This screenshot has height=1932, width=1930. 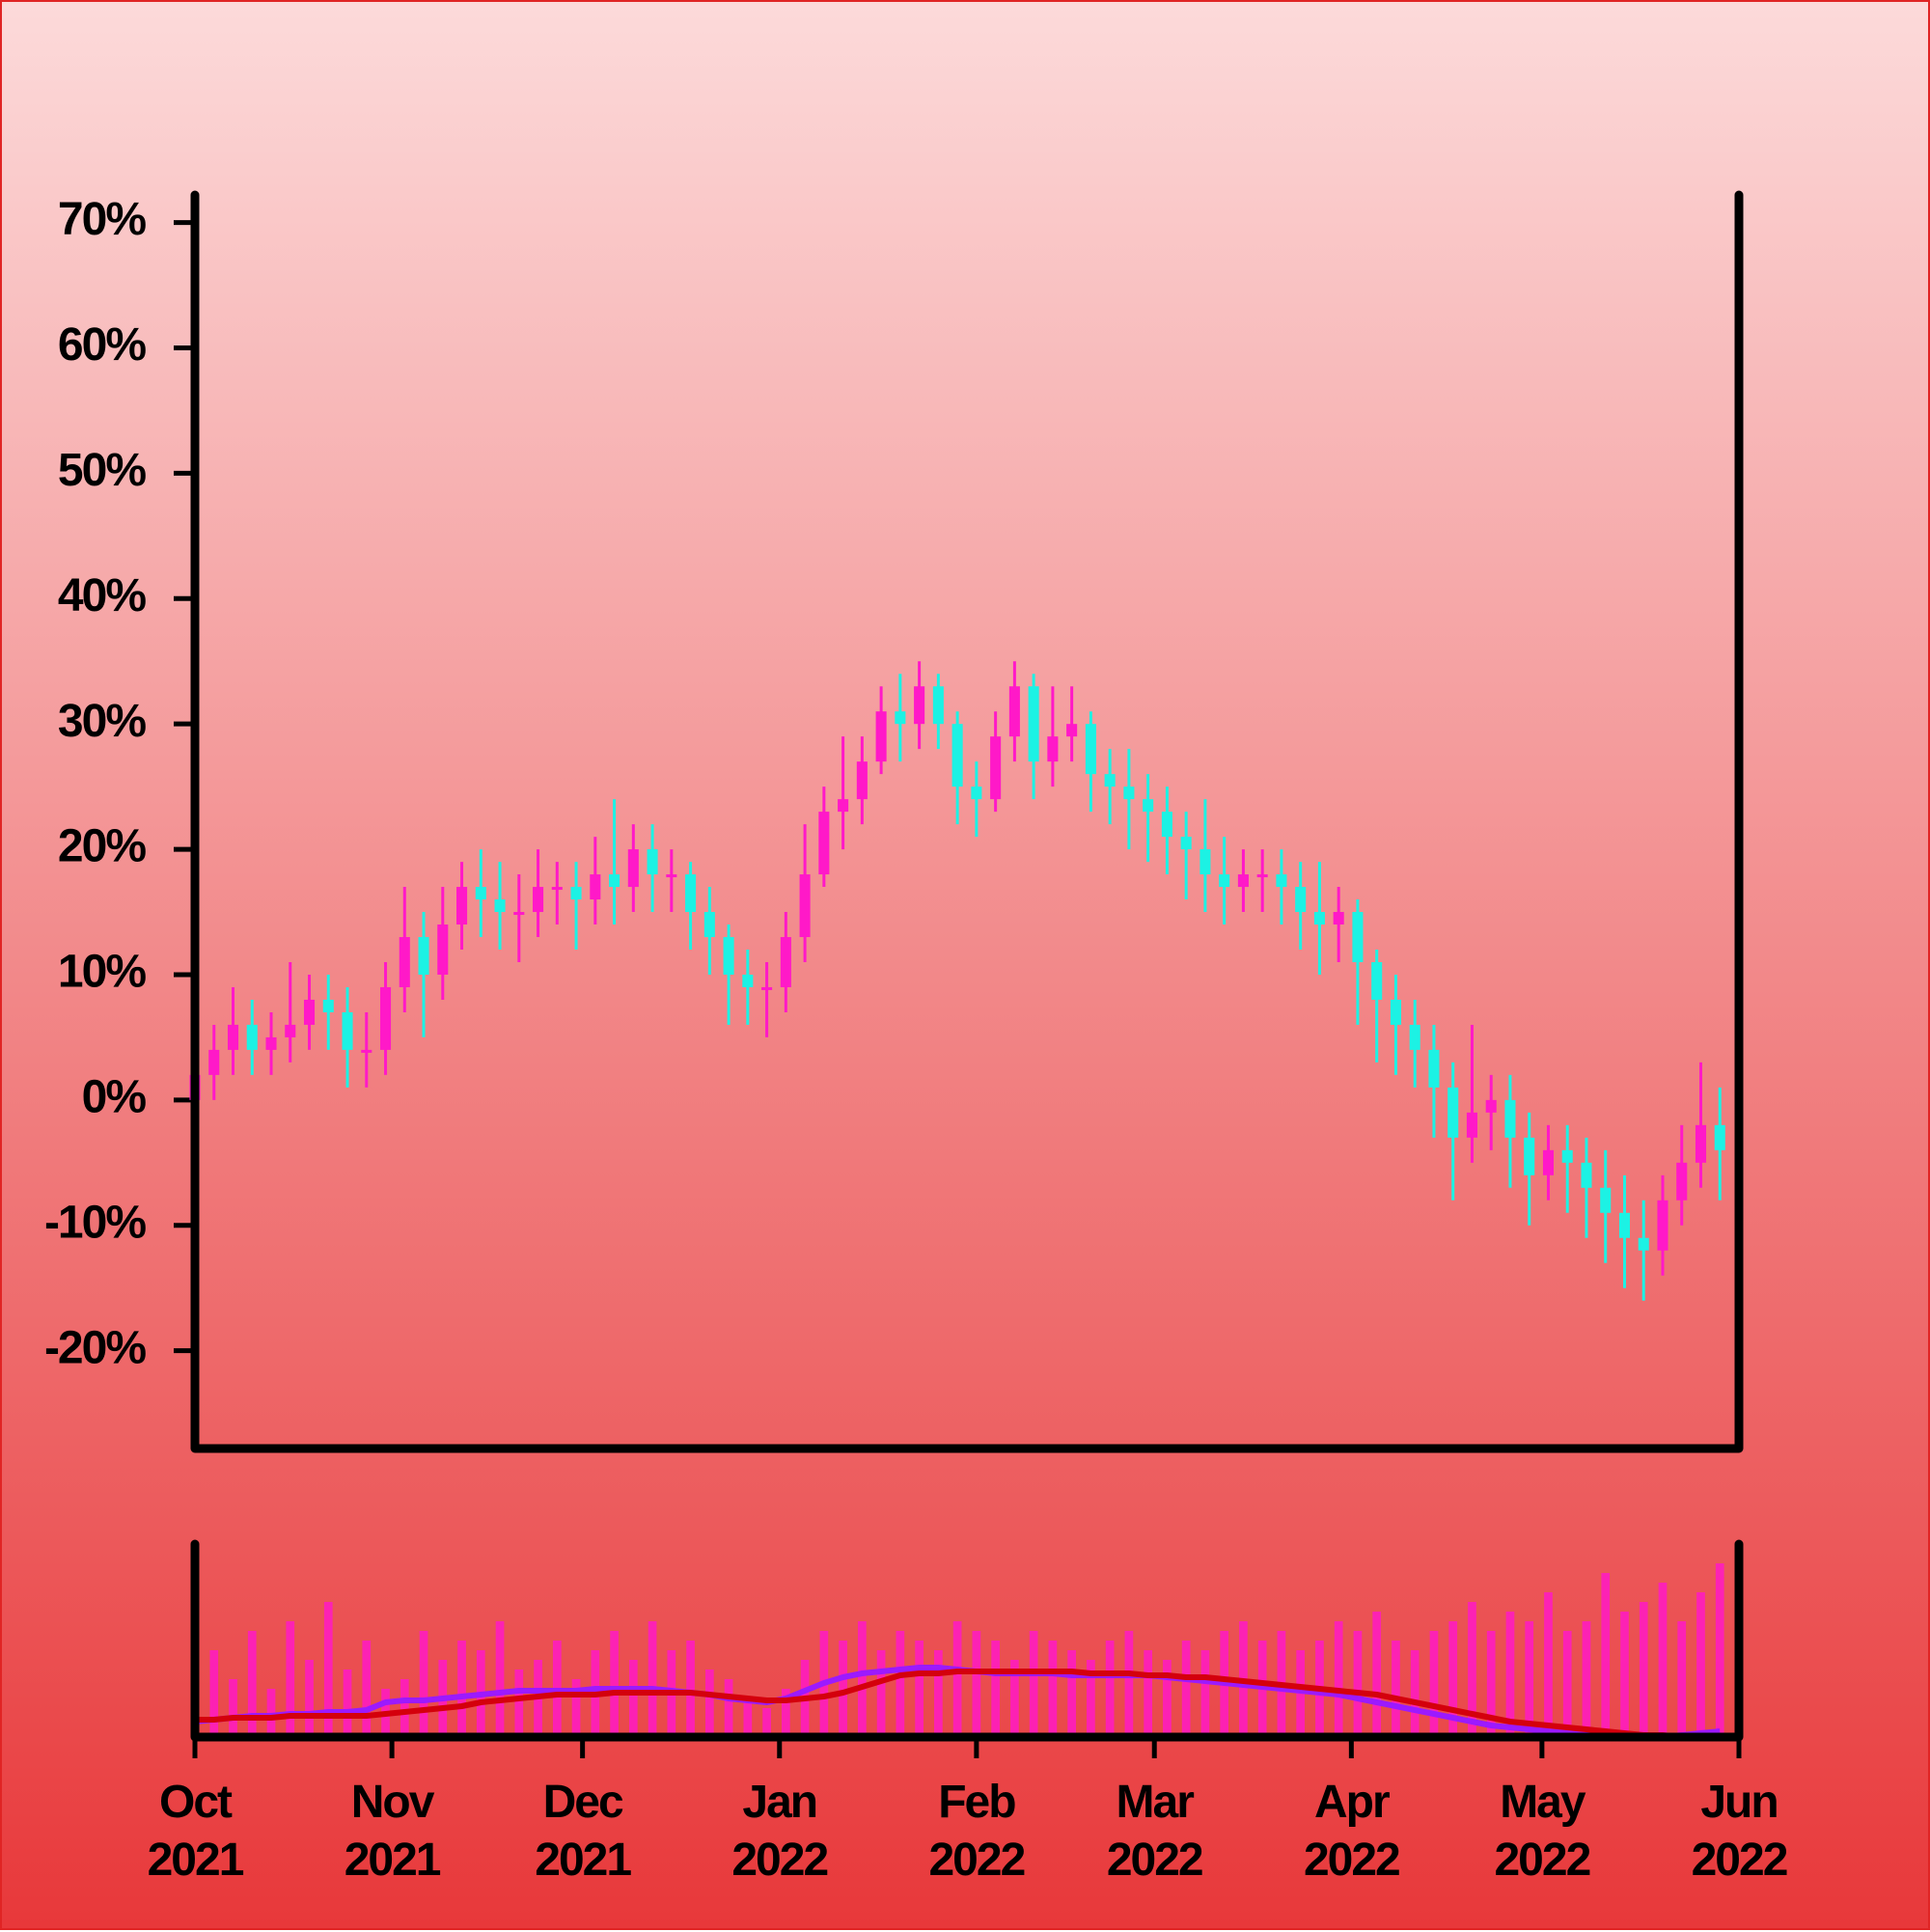 I want to click on x-tick-label: Feb 2022, so click(x=977, y=1831).